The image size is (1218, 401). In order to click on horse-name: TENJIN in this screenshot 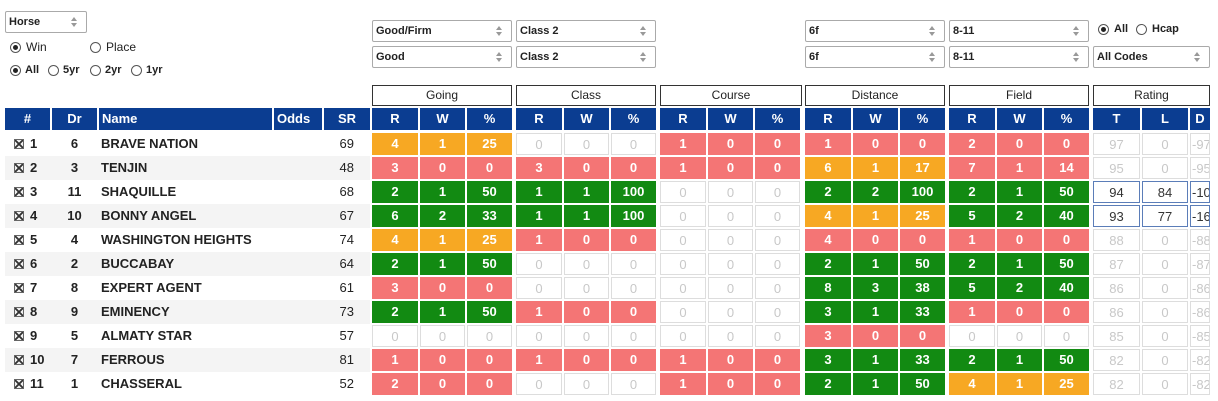, I will do `click(124, 167)`.